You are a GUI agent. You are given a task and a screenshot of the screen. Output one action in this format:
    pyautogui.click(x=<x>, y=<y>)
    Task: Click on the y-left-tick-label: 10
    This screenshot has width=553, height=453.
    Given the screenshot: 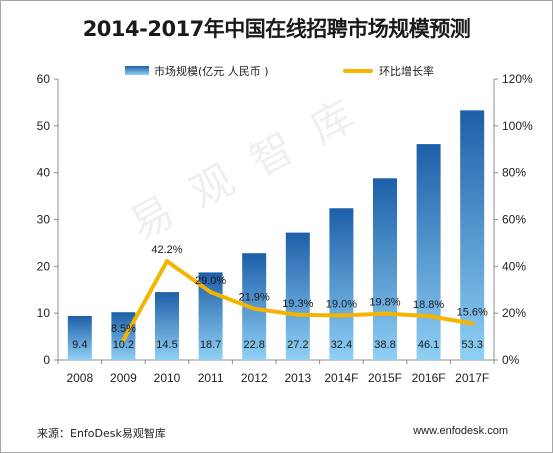 What is the action you would take?
    pyautogui.click(x=44, y=313)
    